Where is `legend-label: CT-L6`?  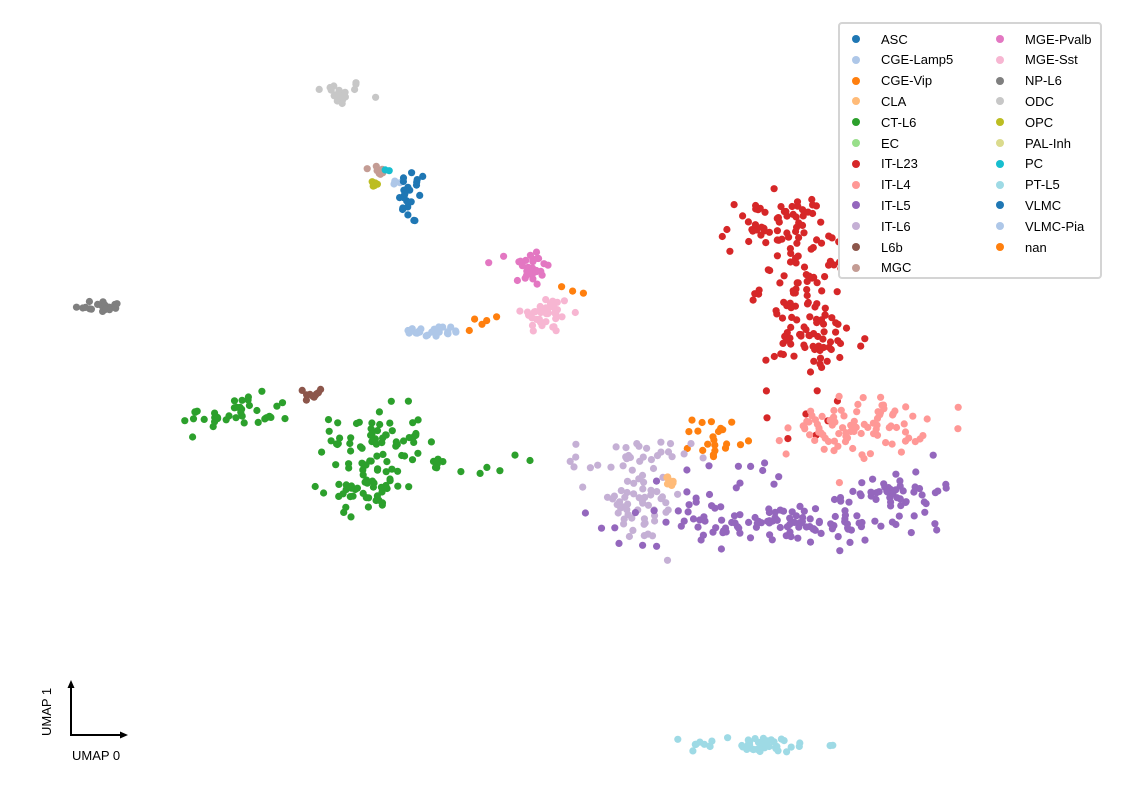 legend-label: CT-L6 is located at coordinates (899, 122).